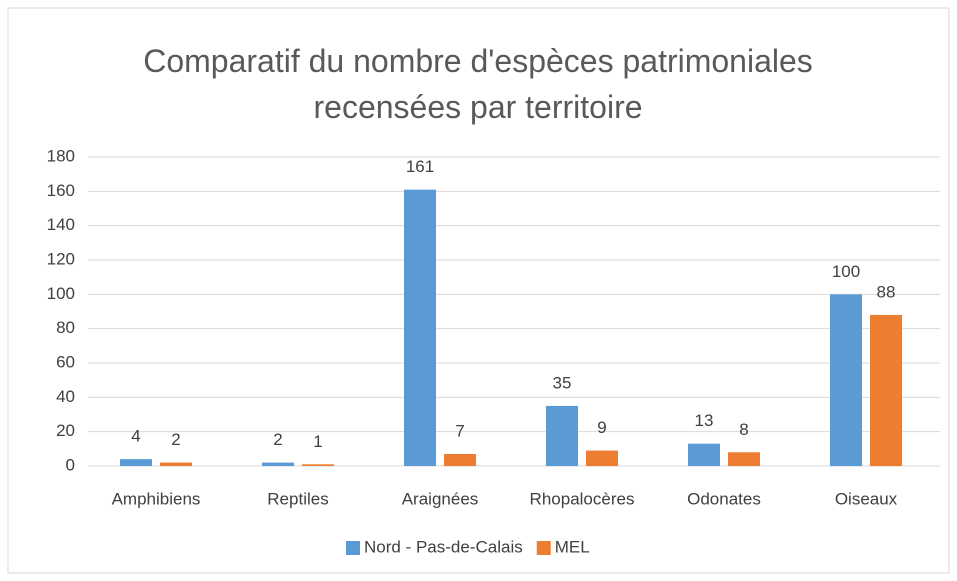 This screenshot has height=581, width=957. Describe the element at coordinates (65, 361) in the screenshot. I see `y-tick-label: 60` at that location.